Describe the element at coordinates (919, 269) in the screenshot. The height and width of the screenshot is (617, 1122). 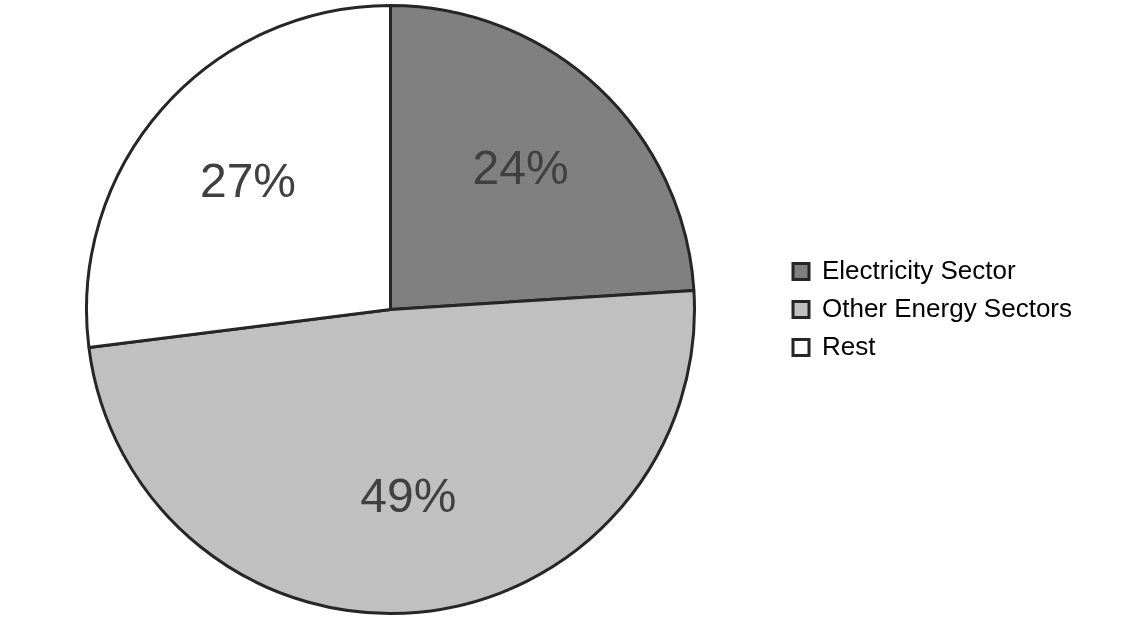
I see `legend-label: Electricity Sector` at that location.